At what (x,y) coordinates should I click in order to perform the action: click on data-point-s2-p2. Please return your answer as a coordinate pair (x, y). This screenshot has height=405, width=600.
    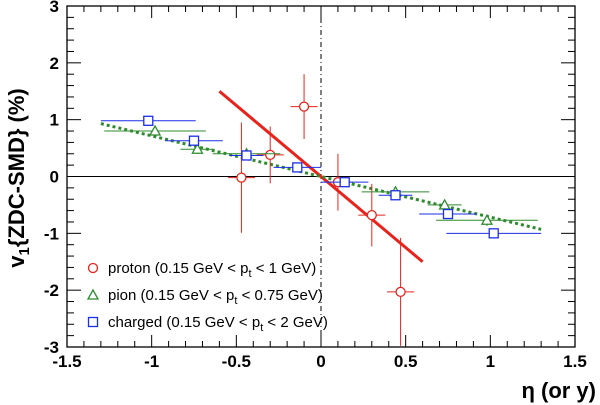
    Looking at the image, I should click on (246, 155).